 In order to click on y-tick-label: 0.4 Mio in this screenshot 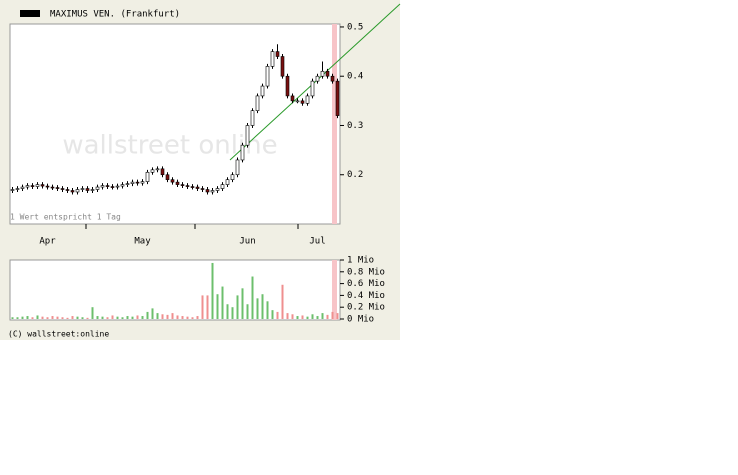, I will do `click(366, 296)`.